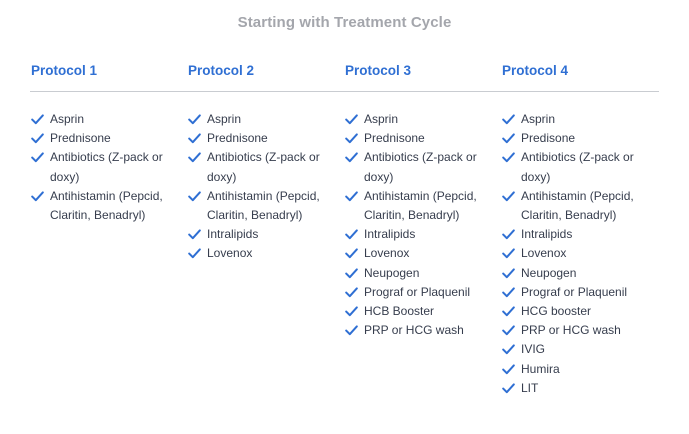 This screenshot has height=434, width=689. Describe the element at coordinates (548, 138) in the screenshot. I see `list-item-label: Predisone` at that location.